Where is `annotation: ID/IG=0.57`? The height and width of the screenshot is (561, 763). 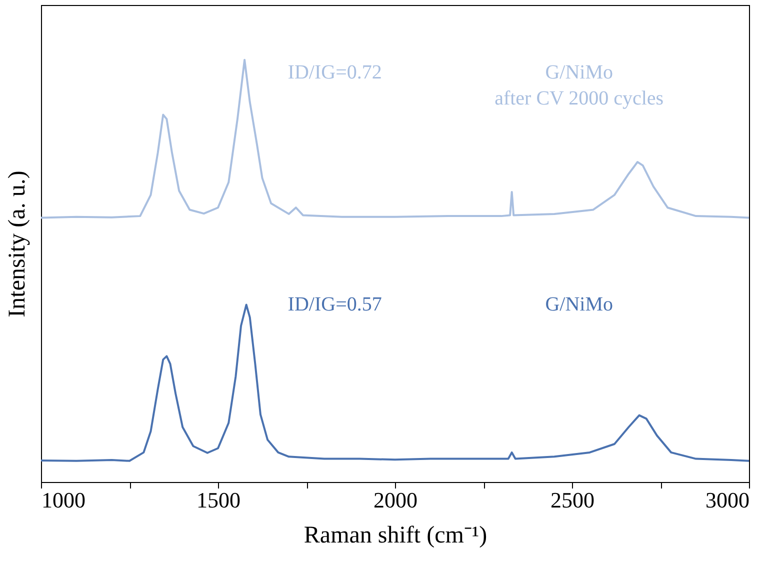 annotation: ID/IG=0.57 is located at coordinates (335, 305).